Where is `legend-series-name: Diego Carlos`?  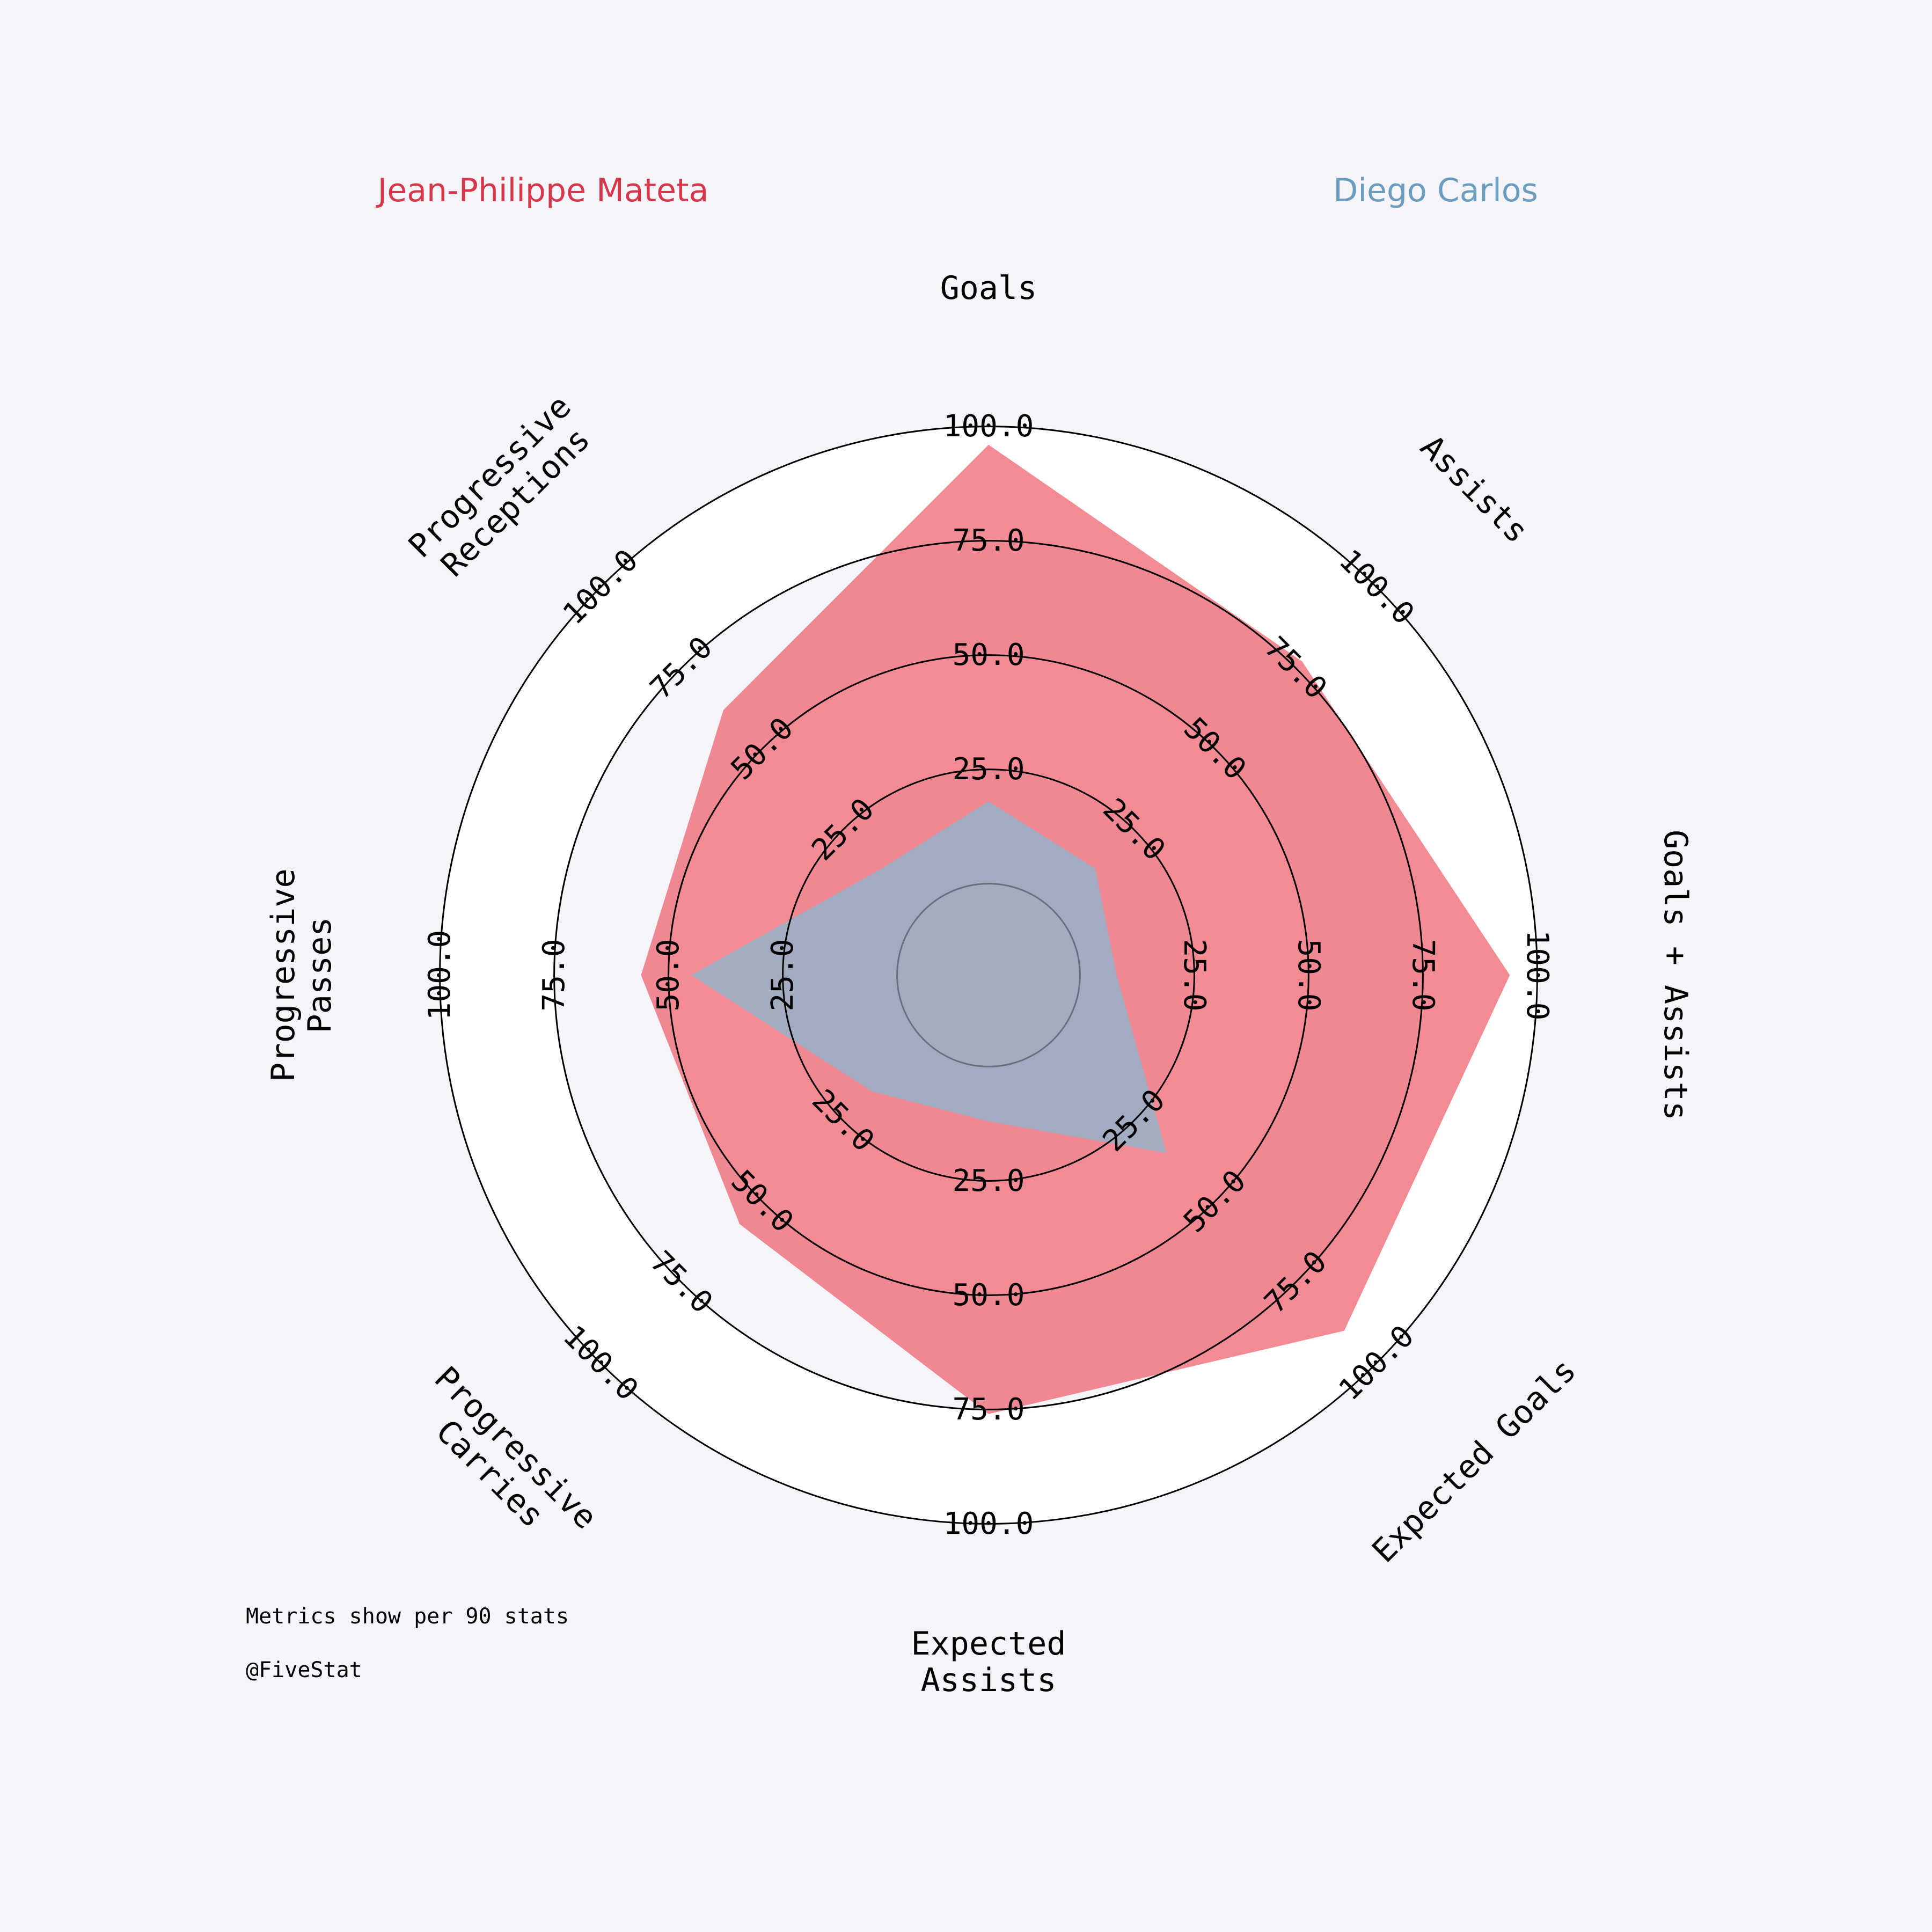
legend-series-name: Diego Carlos is located at coordinates (1435, 190).